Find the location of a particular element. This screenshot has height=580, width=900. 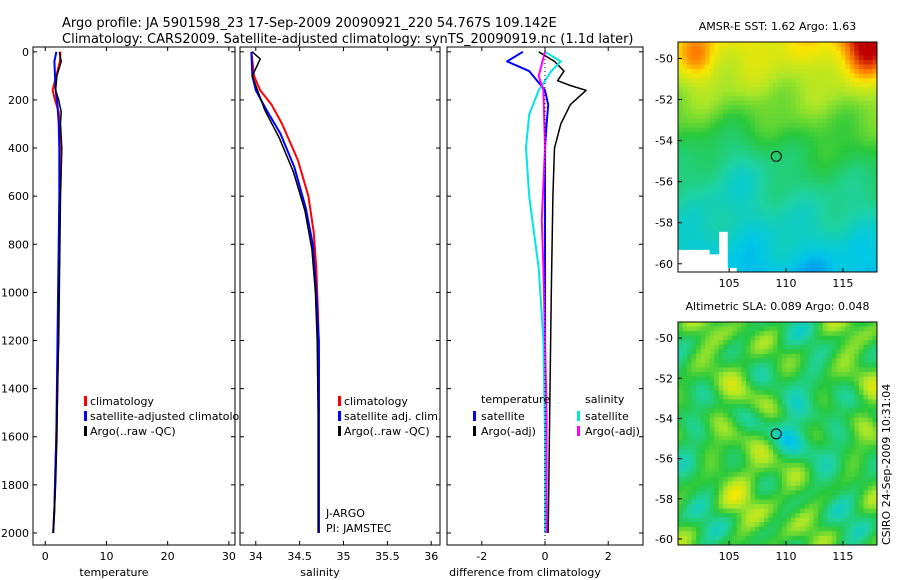

difference-xtick-label: 2 is located at coordinates (608, 556).